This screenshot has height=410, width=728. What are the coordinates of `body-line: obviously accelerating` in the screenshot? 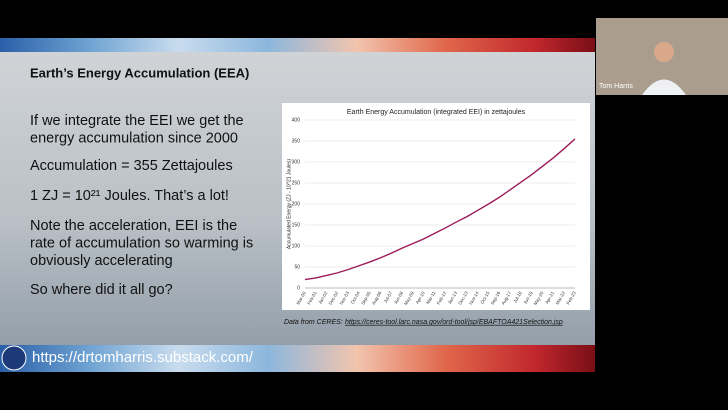 It's located at (101, 261).